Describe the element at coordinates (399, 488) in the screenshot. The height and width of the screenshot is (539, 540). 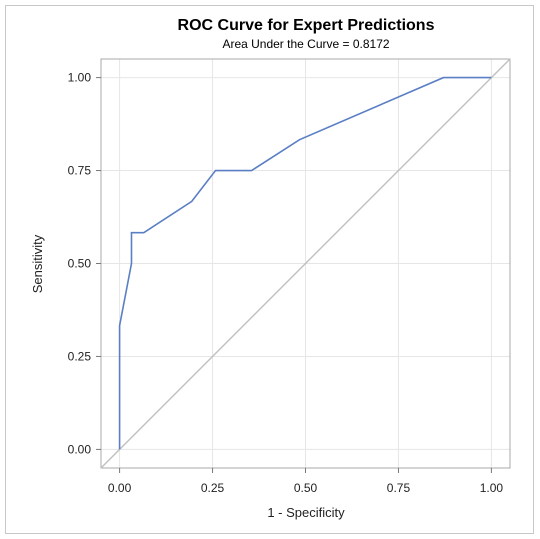
I see `x-tick-label: 0.75` at that location.